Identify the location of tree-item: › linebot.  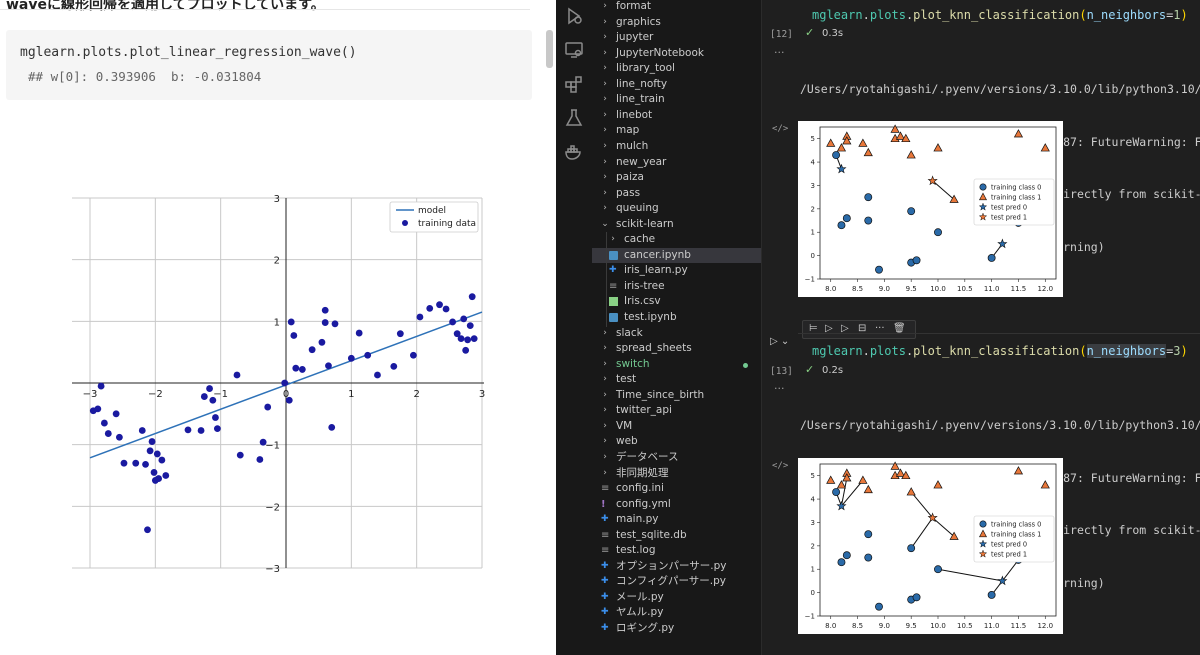
(676, 116).